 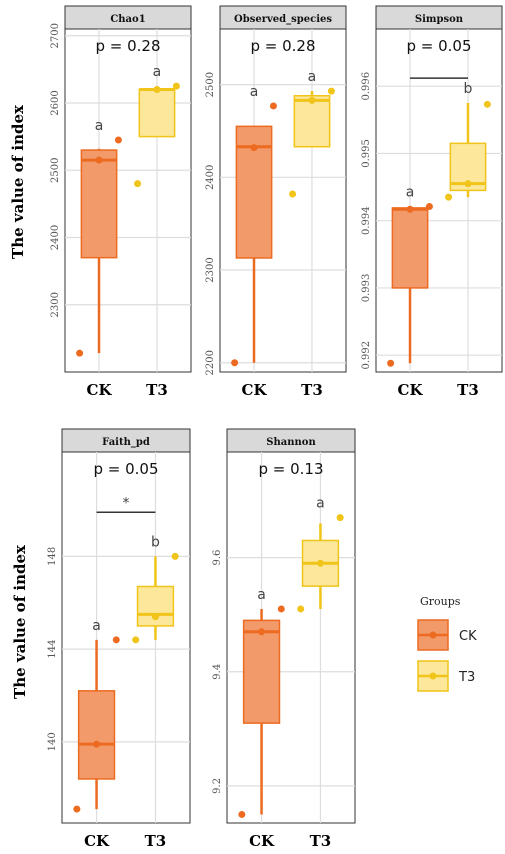 I want to click on strip-title-chao1: Chao1, so click(x=127, y=19).